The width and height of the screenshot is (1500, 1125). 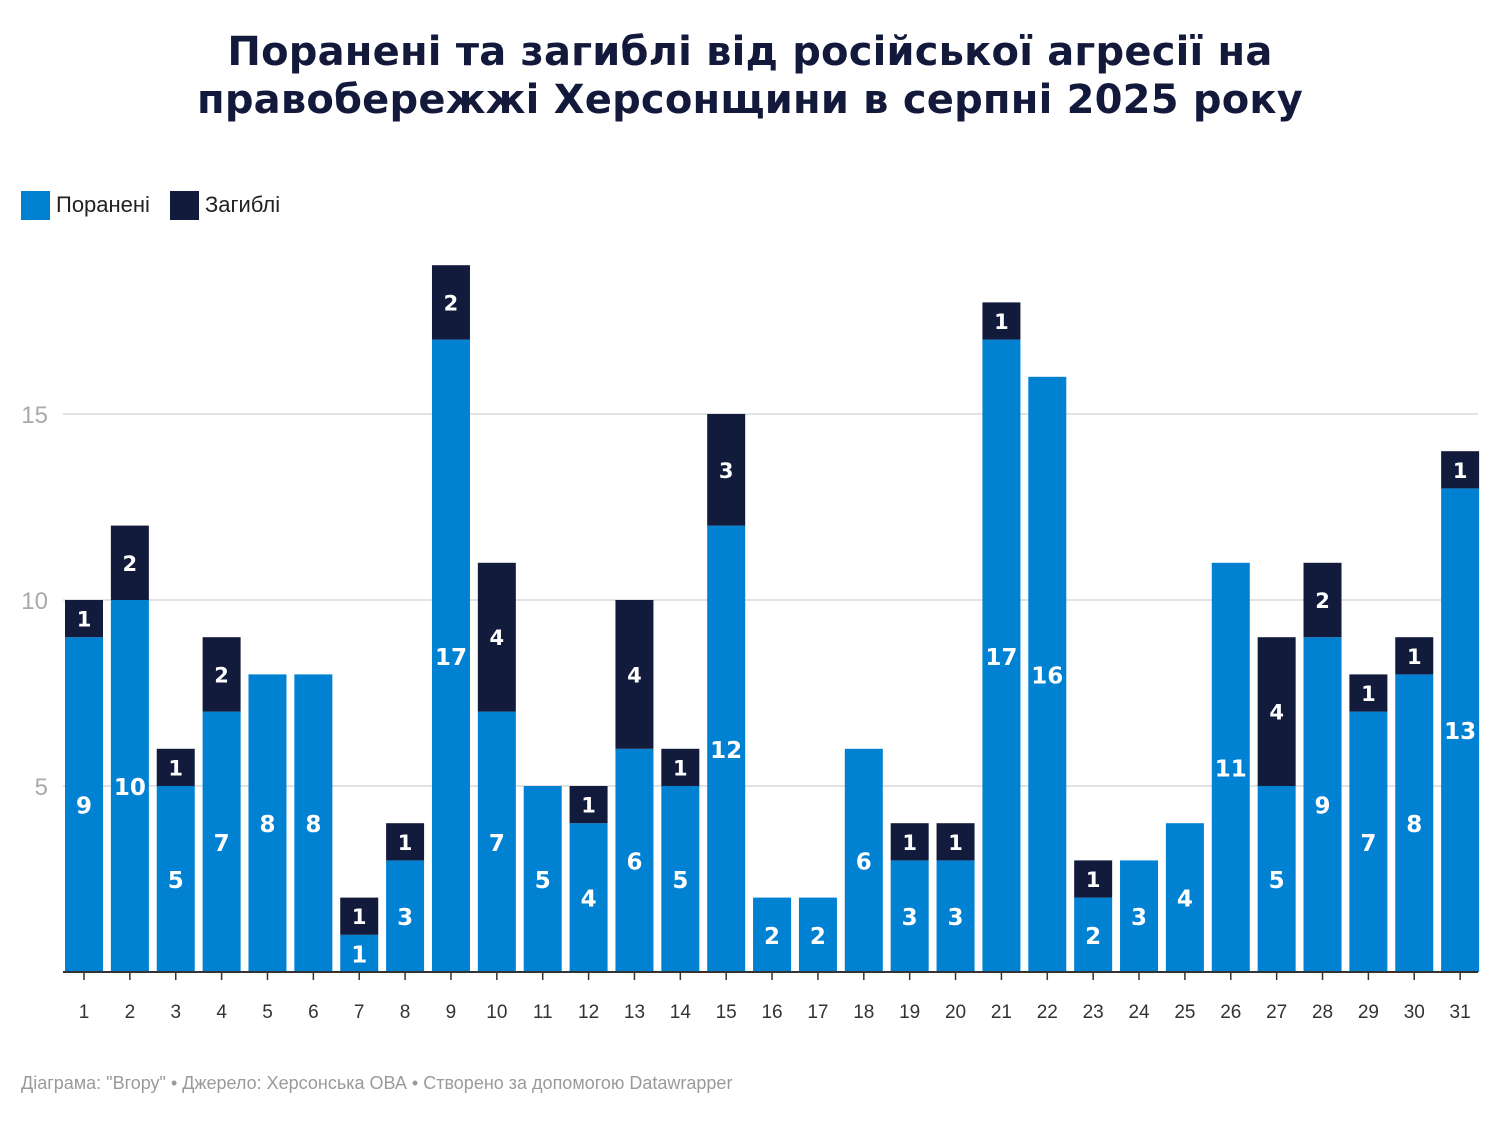 I want to click on x-tick-label: 17, so click(x=817, y=1012).